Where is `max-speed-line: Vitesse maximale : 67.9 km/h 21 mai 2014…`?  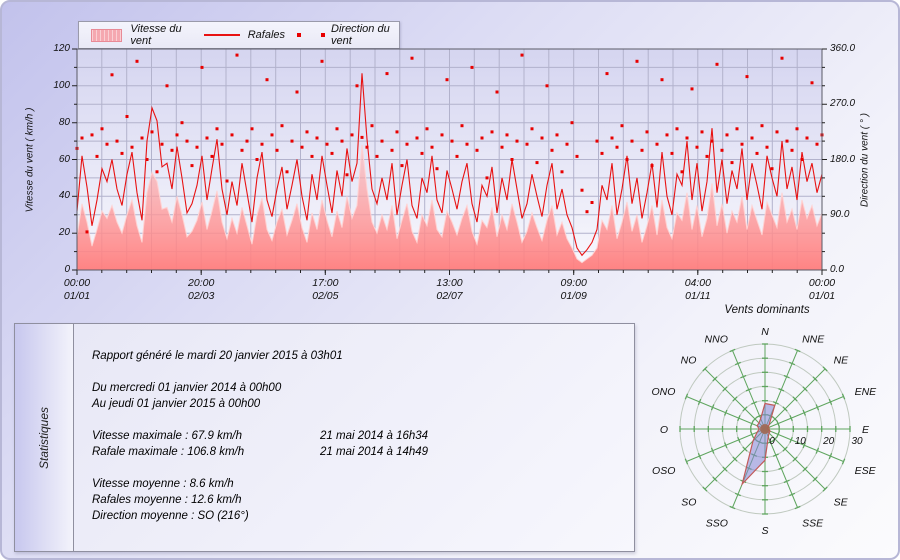 max-speed-line: Vitesse maximale : 67.9 km/h 21 mai 2014… is located at coordinates (363, 436).